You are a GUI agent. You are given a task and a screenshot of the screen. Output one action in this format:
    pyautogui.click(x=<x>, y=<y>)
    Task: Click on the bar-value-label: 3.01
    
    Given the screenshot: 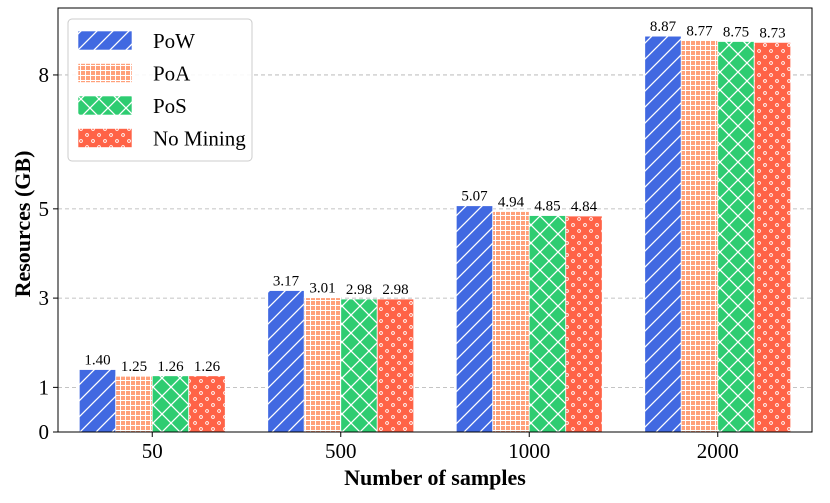 What is the action you would take?
    pyautogui.click(x=322, y=289)
    